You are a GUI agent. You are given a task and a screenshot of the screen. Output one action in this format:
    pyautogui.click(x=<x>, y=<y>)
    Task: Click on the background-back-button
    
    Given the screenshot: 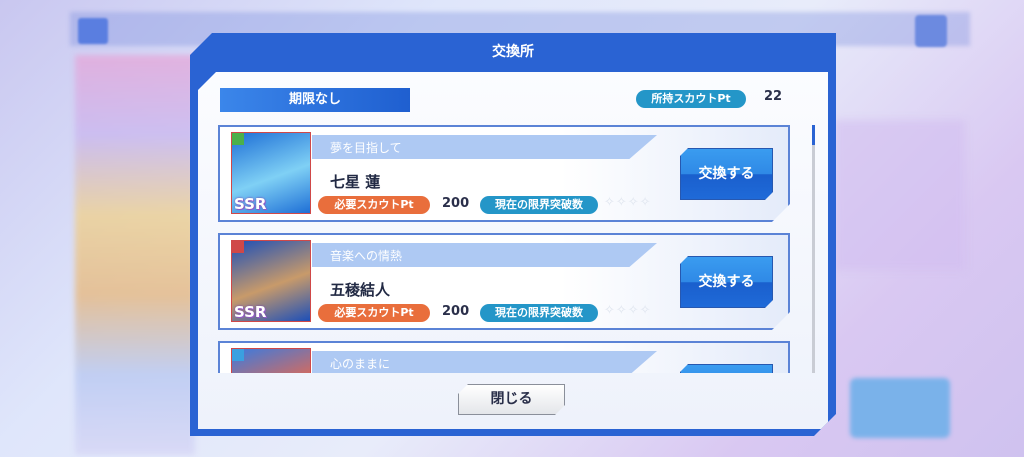 What is the action you would take?
    pyautogui.click(x=93, y=31)
    